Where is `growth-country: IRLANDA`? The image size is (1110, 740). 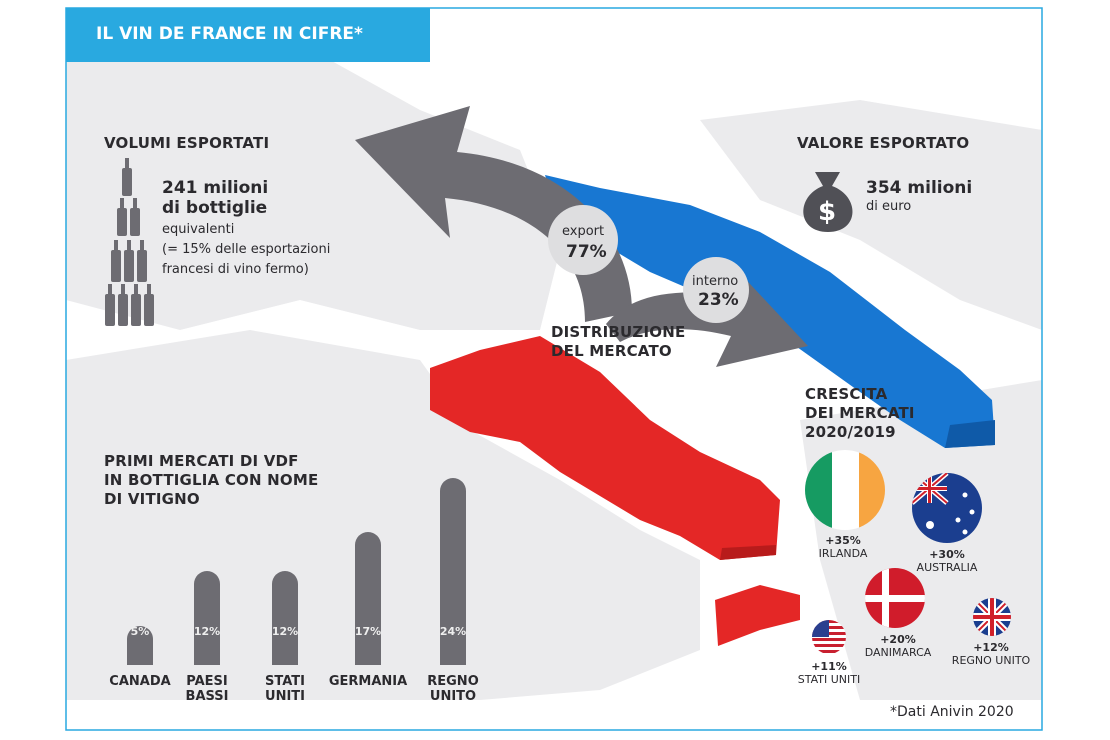
growth-country: IRLANDA is located at coordinates (843, 553).